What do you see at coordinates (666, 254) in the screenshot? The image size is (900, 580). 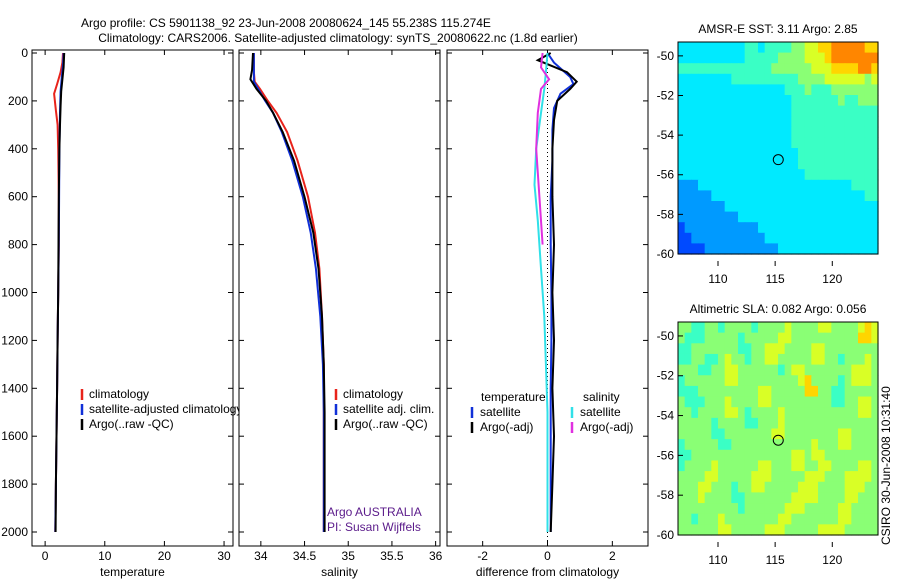 I see `amsr-sst-map-ytick-label: -60` at bounding box center [666, 254].